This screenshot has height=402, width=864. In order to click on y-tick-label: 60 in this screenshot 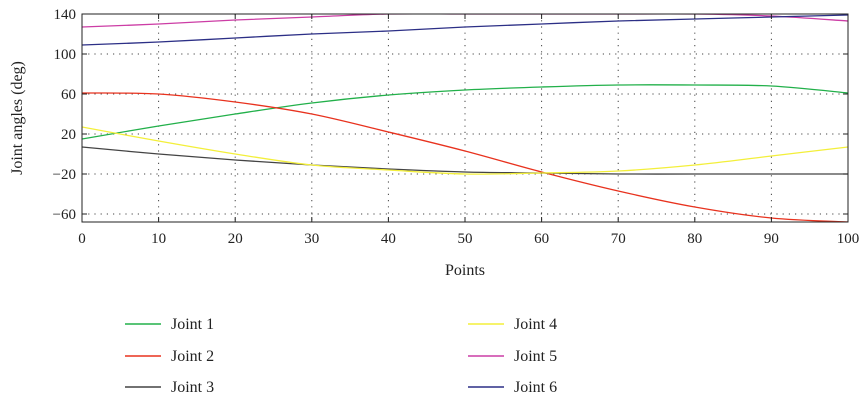, I will do `click(68, 95)`.